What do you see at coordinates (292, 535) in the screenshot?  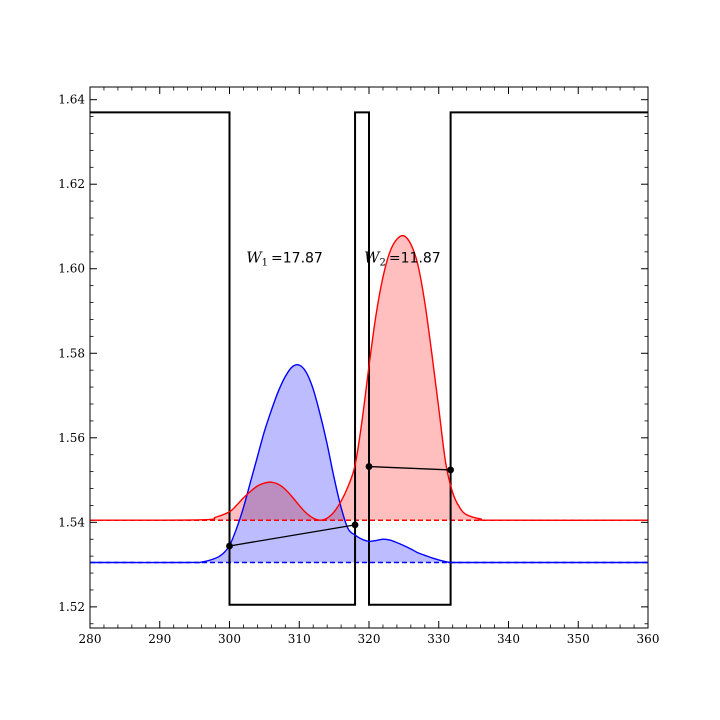 I see `width-line-blue` at bounding box center [292, 535].